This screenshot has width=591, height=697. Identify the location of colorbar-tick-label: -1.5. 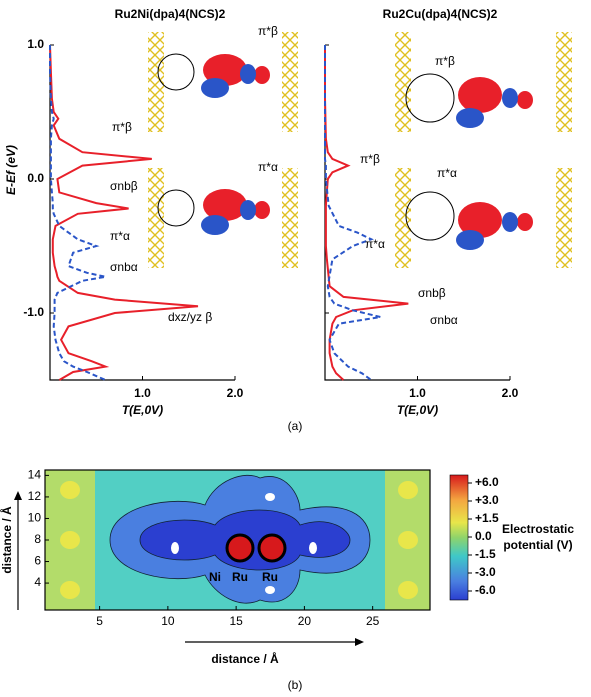
(485, 554).